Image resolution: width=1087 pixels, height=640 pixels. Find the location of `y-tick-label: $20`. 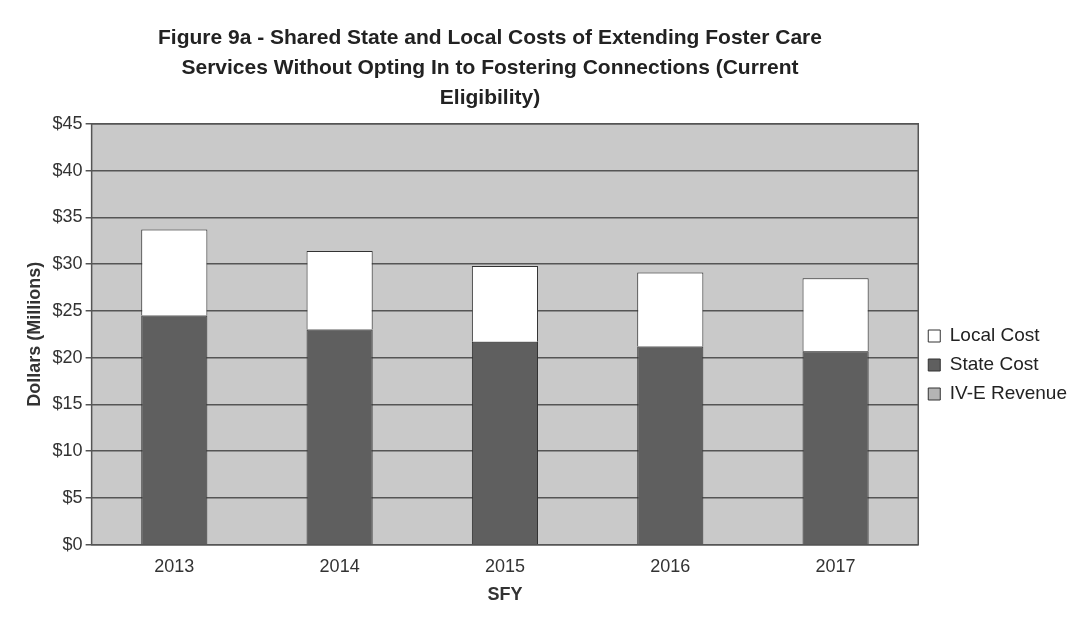

y-tick-label: $20 is located at coordinates (67, 356).